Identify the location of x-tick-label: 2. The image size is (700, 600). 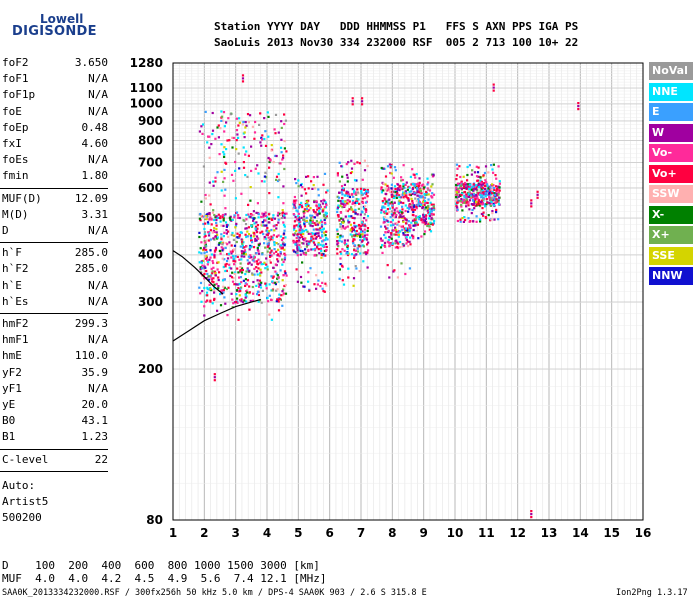
(204, 533).